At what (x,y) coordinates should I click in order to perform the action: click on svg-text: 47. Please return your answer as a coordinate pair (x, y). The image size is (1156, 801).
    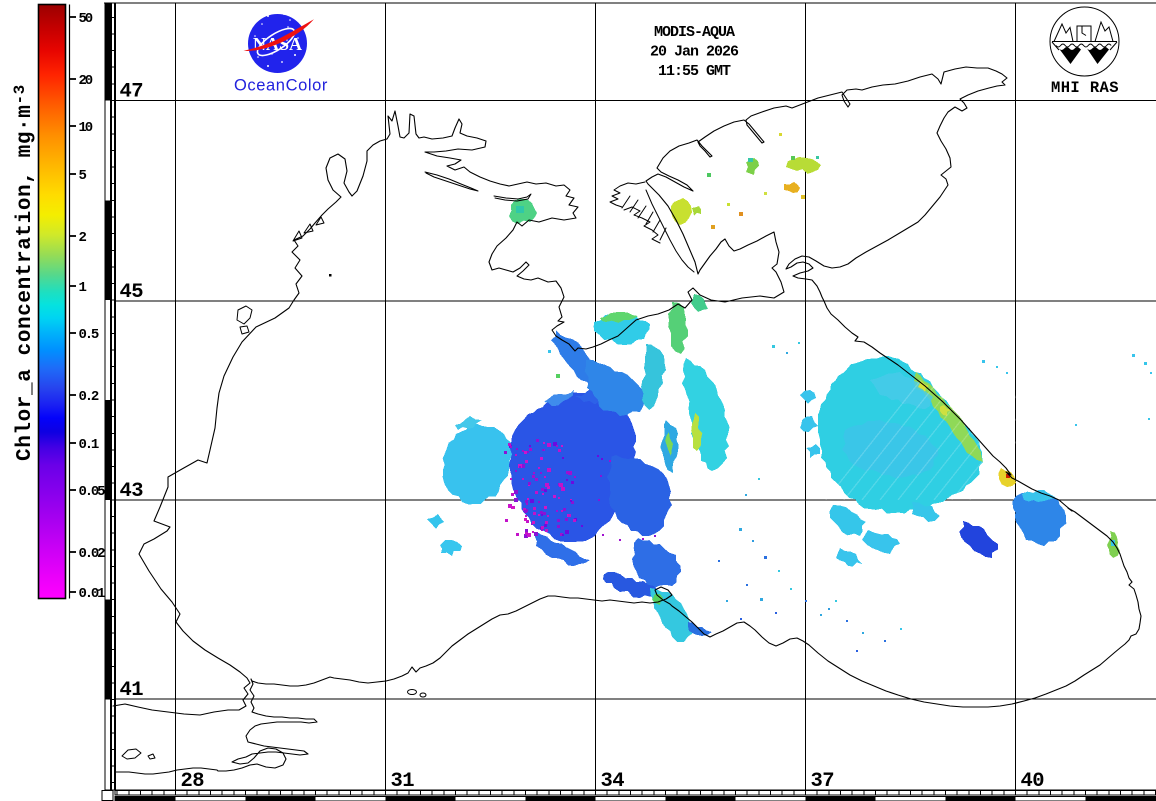
    Looking at the image, I should click on (132, 92).